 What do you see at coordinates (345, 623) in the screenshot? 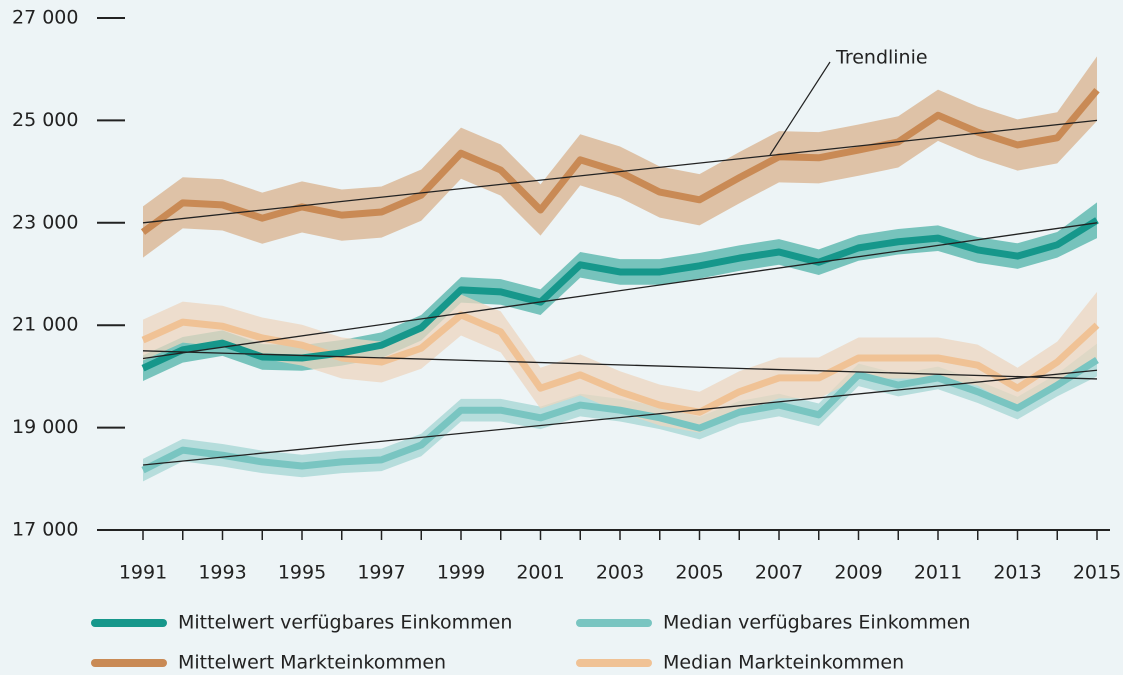
I see `legend-label: Mittelwert verfügbares Einkommen` at bounding box center [345, 623].